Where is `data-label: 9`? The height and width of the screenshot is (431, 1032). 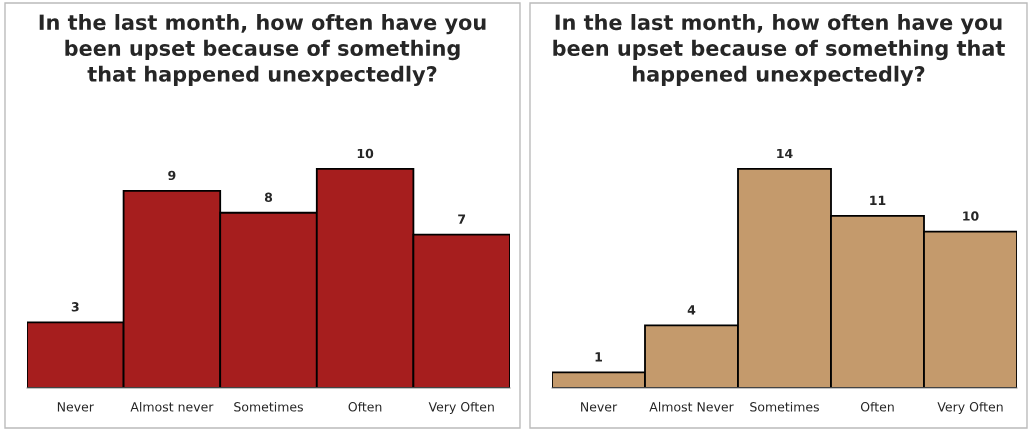 data-label: 9 is located at coordinates (172, 175).